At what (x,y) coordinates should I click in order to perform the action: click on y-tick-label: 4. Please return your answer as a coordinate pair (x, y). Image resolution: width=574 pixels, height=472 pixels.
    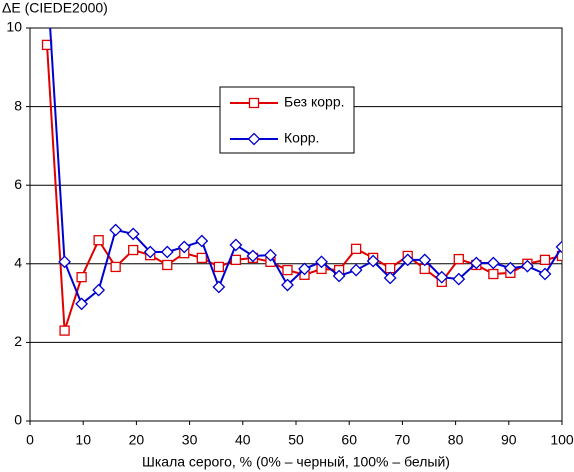
    Looking at the image, I should click on (18, 263).